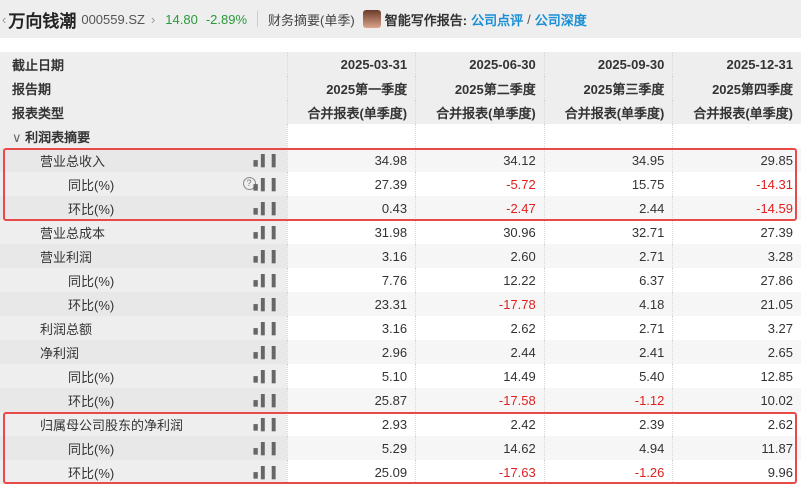  Describe the element at coordinates (480, 448) in the screenshot. I see `value-cell: 14.62` at that location.